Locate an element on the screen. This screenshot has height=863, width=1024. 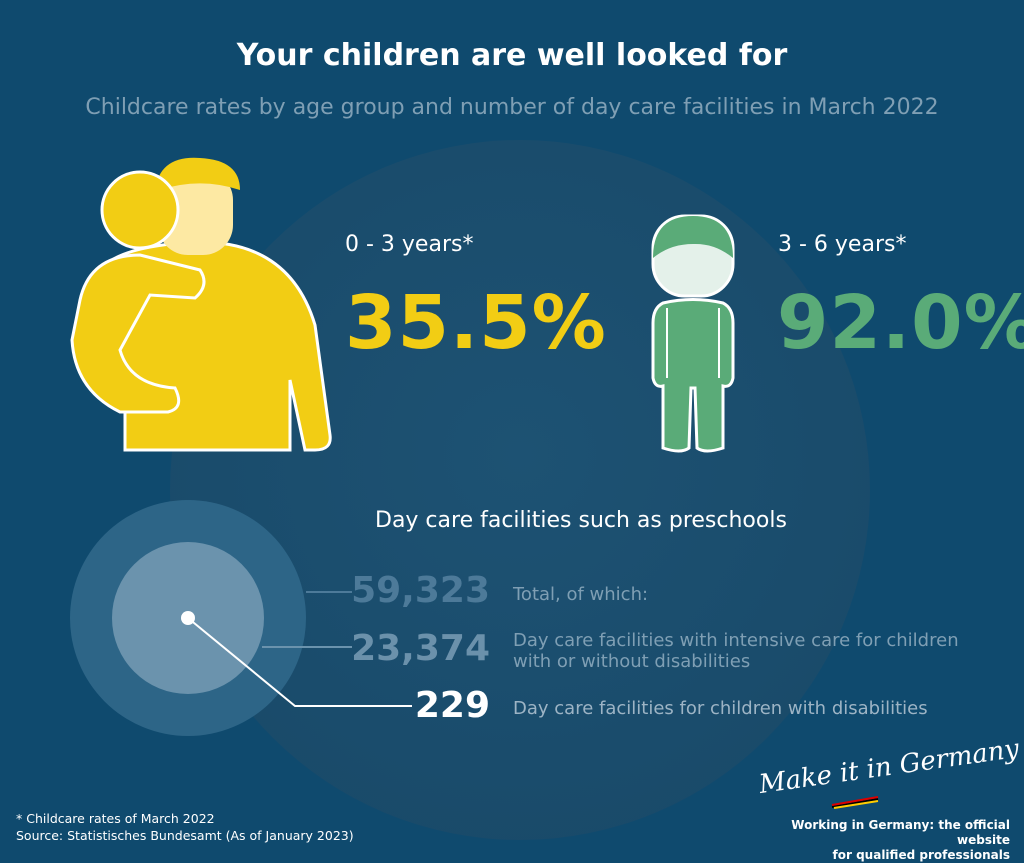
center-dot is located at coordinates (188, 618).